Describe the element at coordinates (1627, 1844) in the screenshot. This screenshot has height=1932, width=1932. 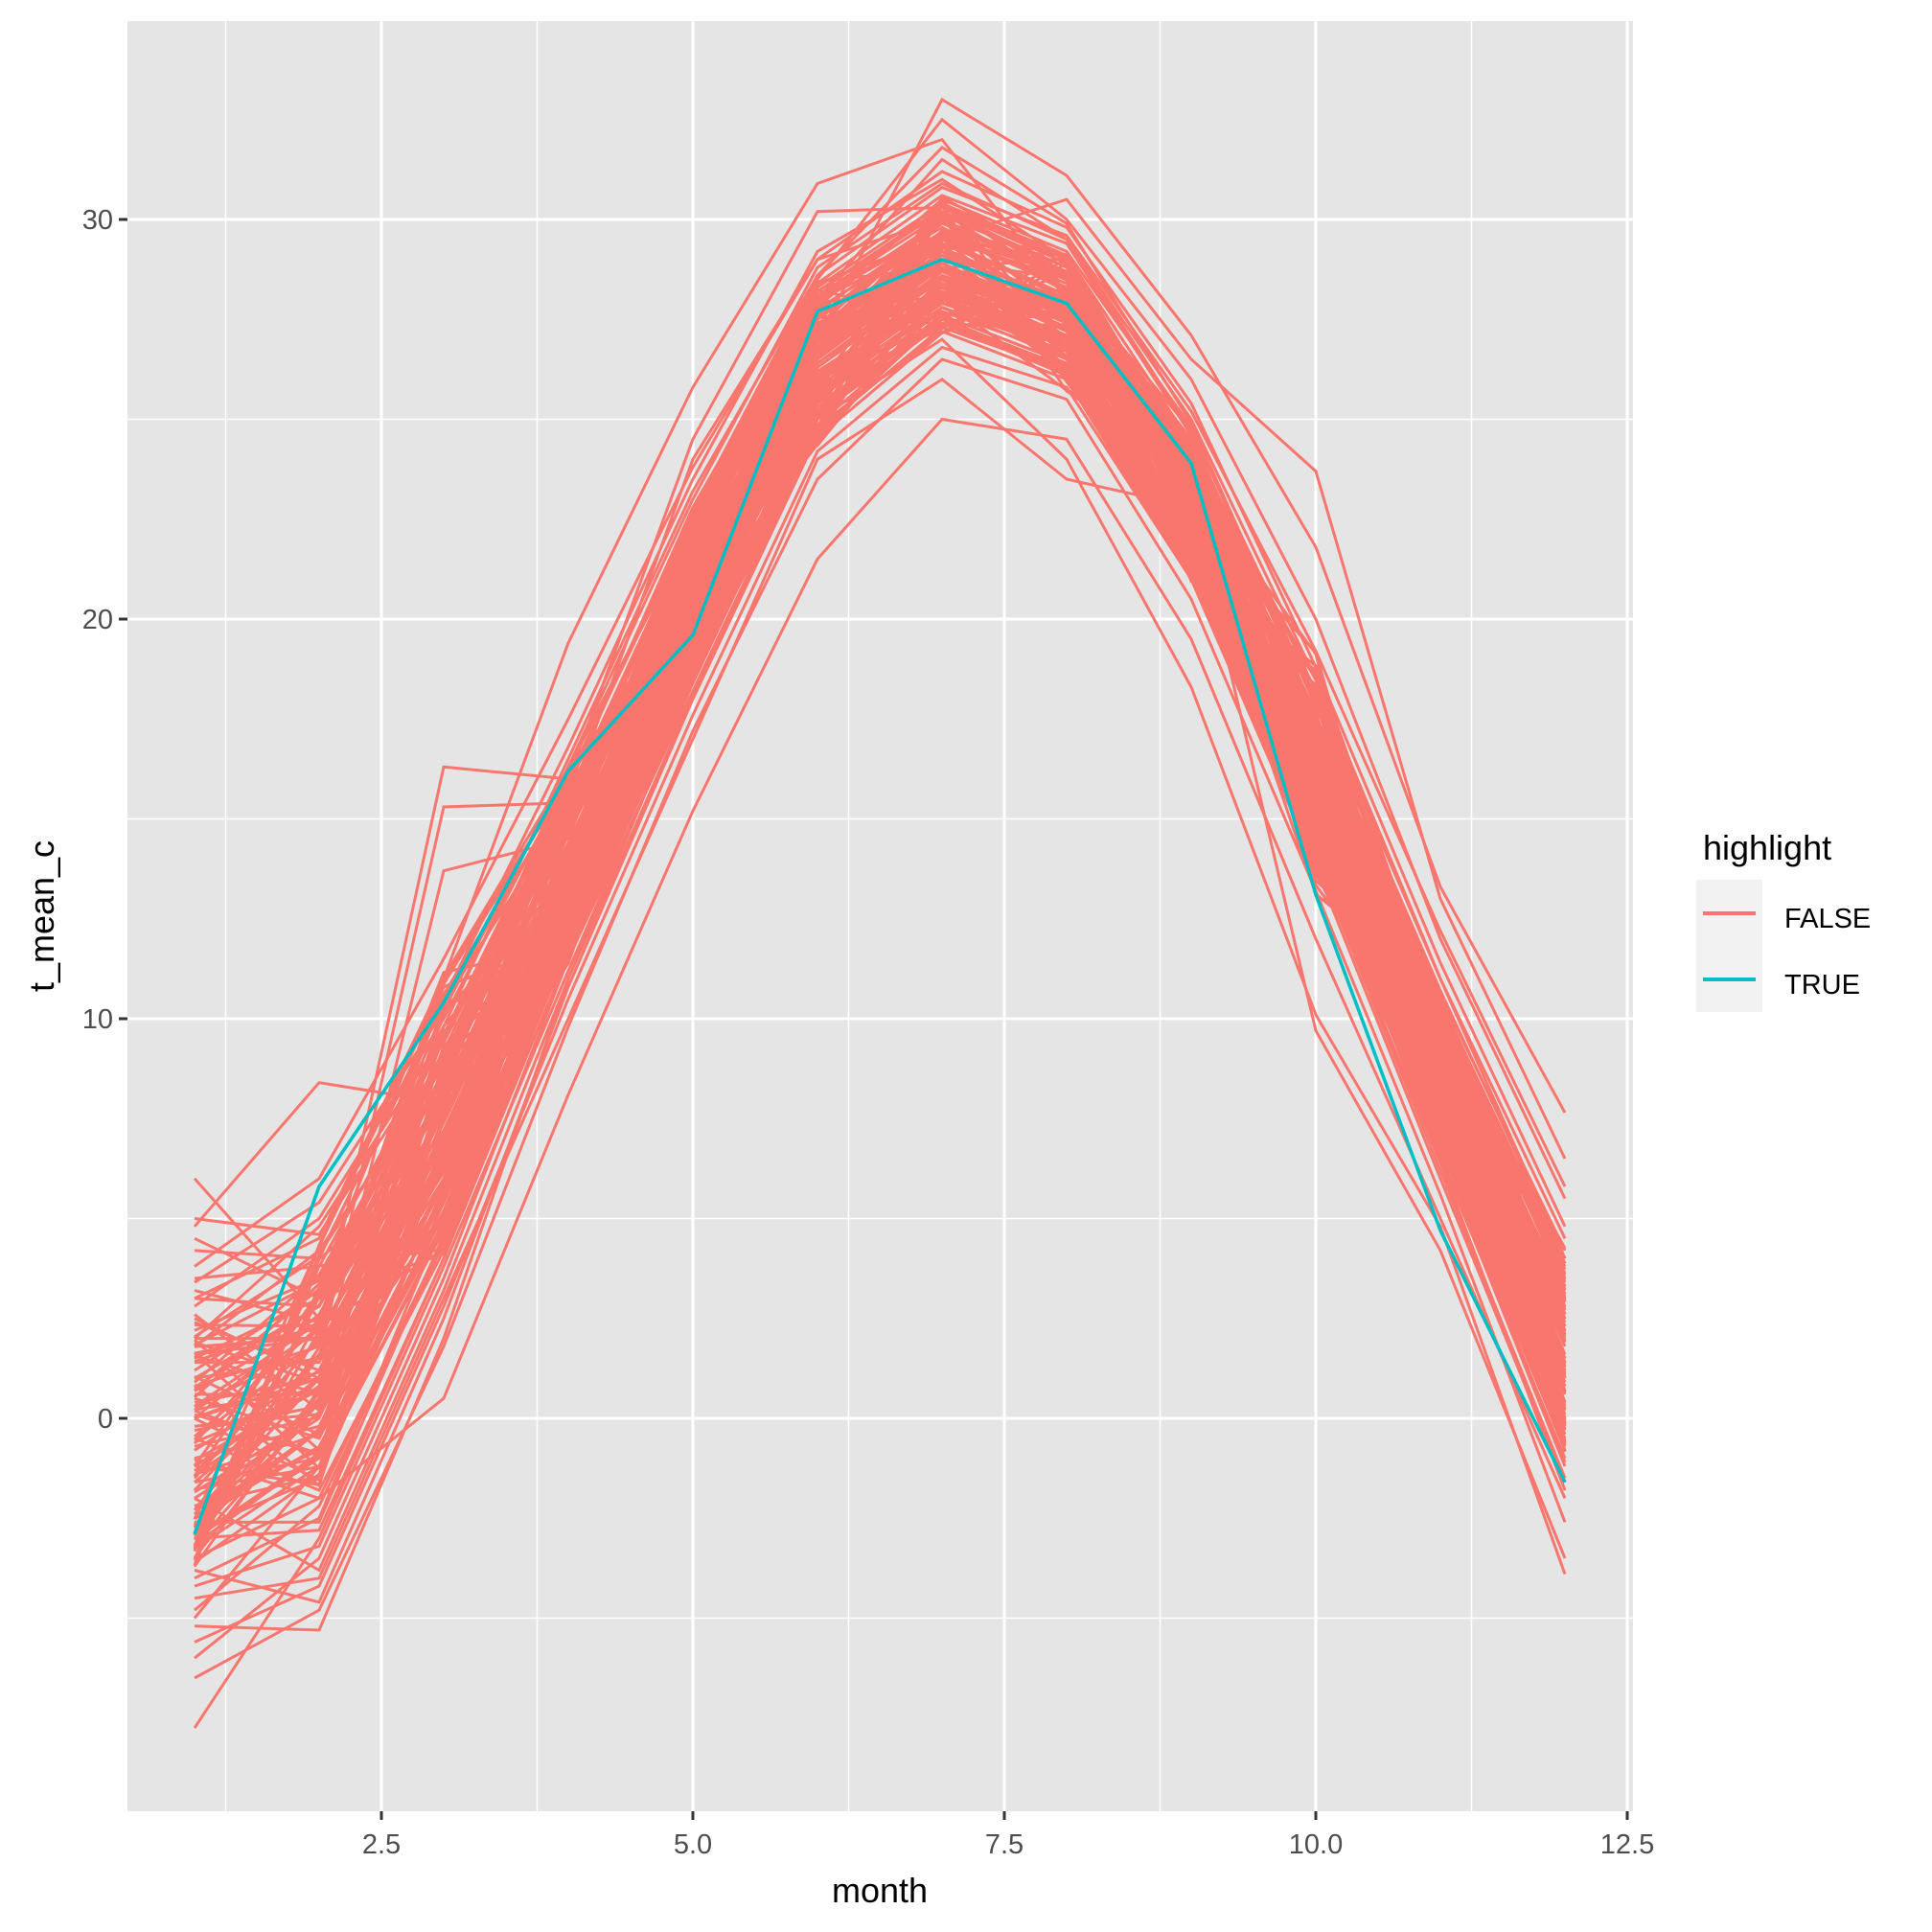
I see `x-tick-label: 12.5` at that location.